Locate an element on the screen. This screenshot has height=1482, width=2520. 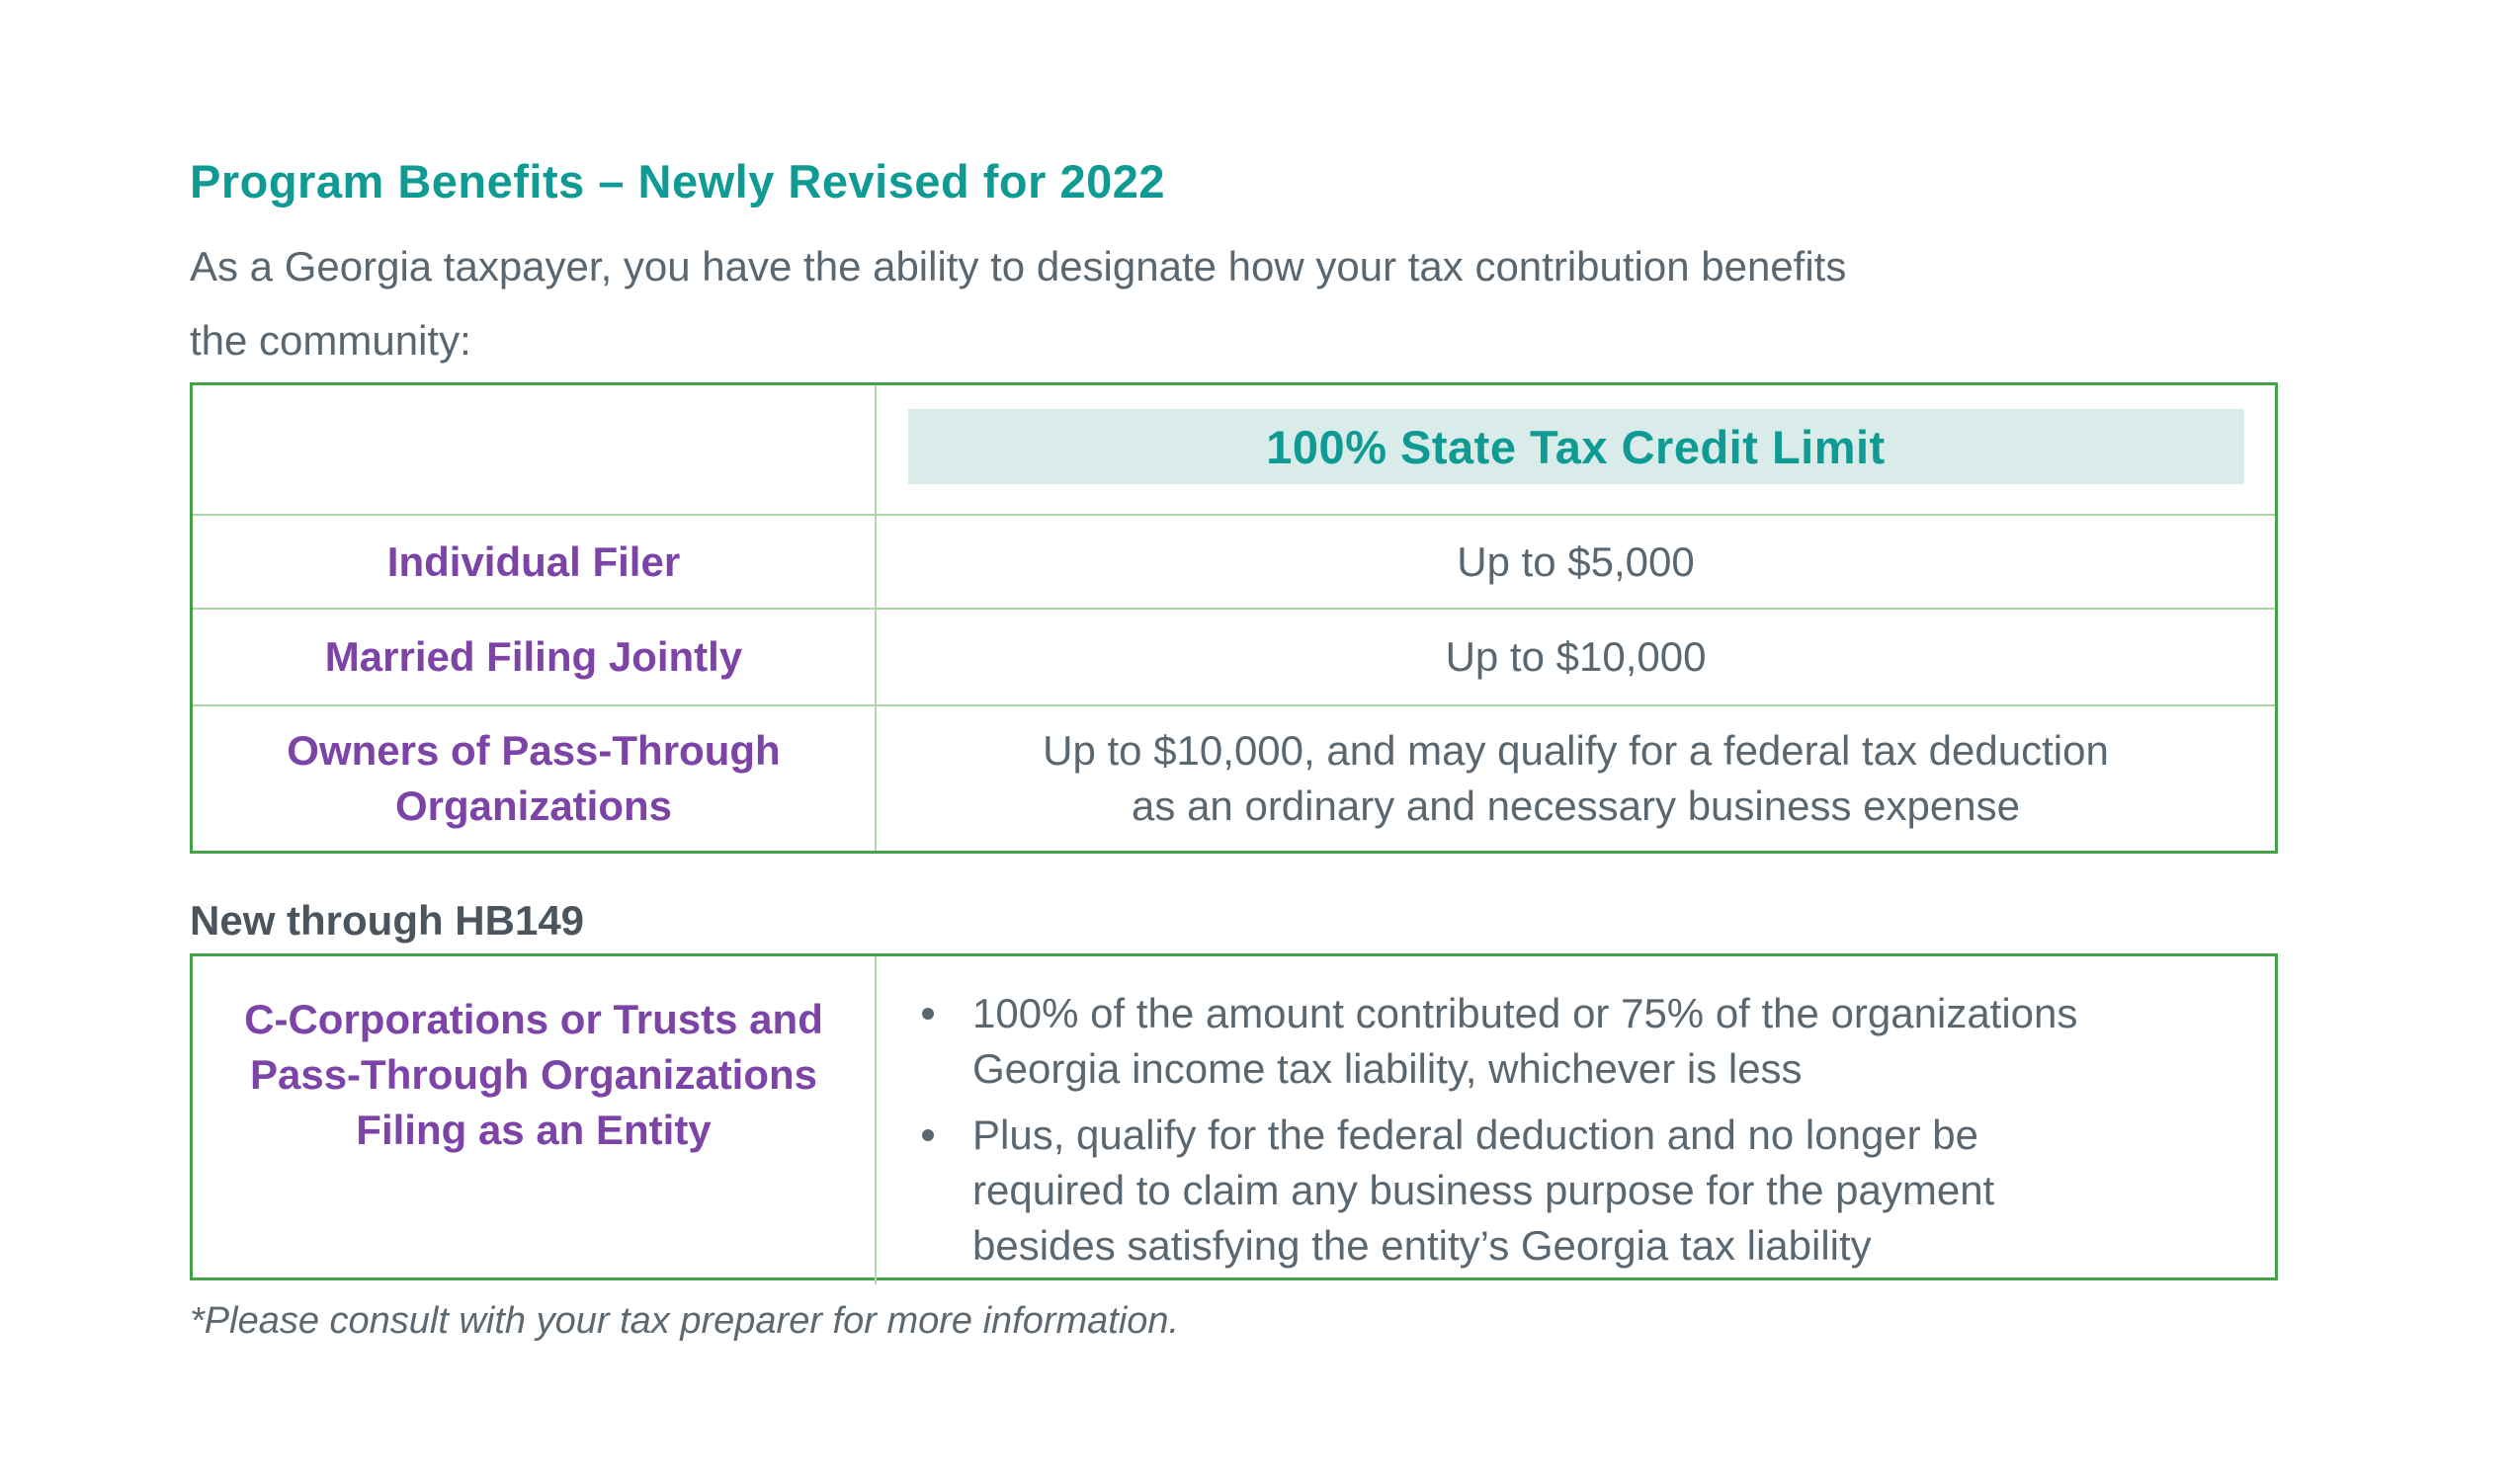
intro-line: the community: is located at coordinates (330, 340).